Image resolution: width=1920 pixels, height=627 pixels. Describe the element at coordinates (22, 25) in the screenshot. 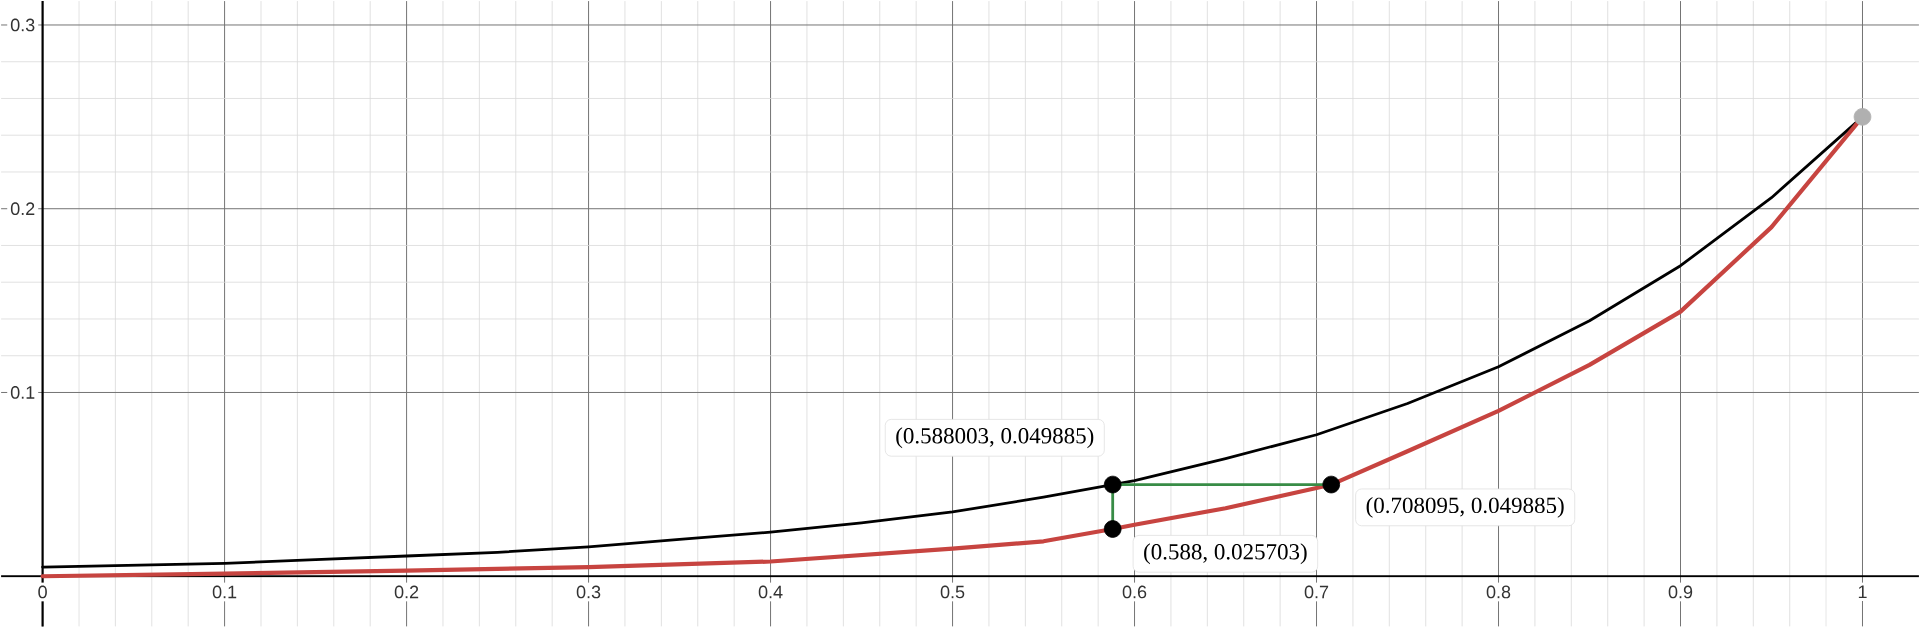

I see `y-tick-label: 0.3` at that location.